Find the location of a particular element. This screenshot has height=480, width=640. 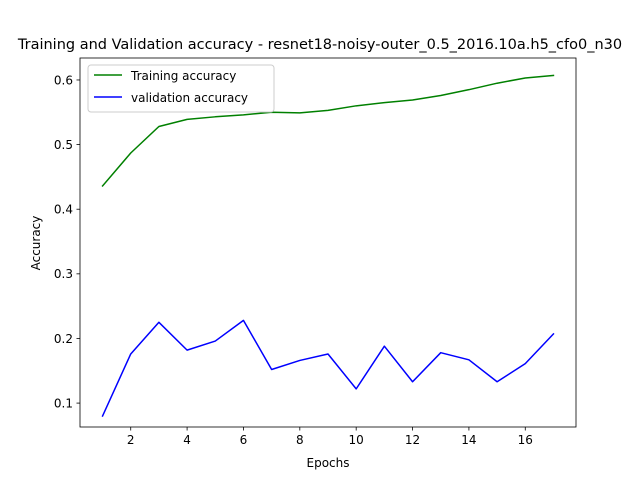

y-tick-label: 0.5 is located at coordinates (63, 145).